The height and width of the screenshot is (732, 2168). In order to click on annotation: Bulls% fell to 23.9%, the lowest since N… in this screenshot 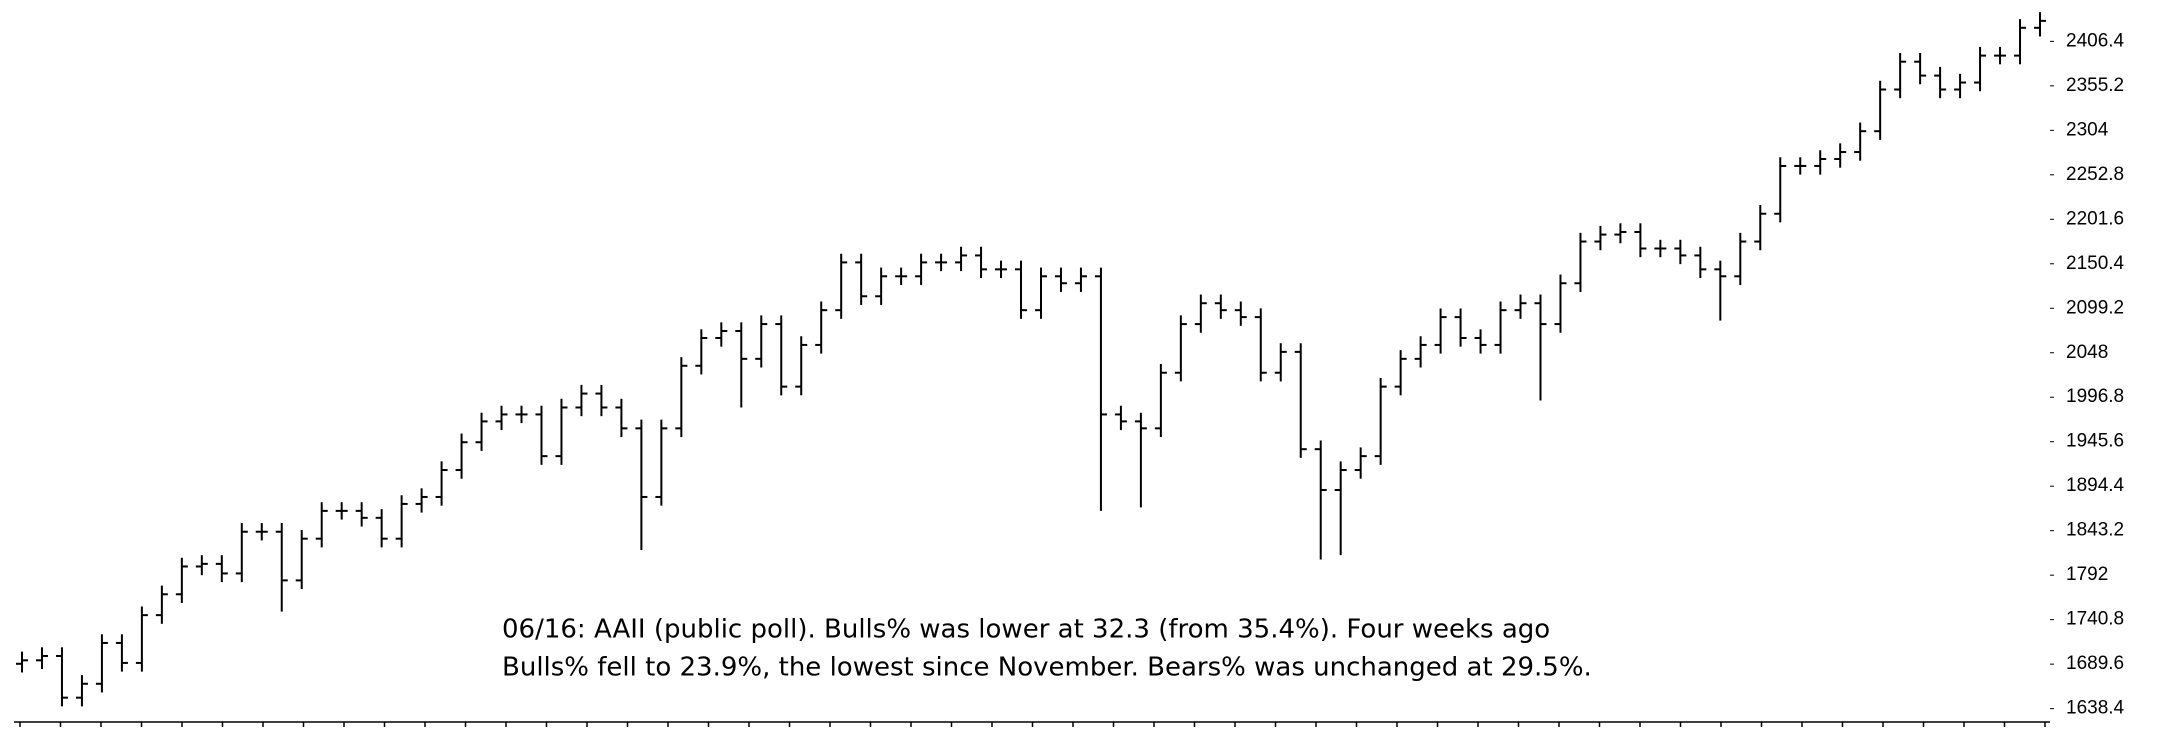, I will do `click(1047, 668)`.